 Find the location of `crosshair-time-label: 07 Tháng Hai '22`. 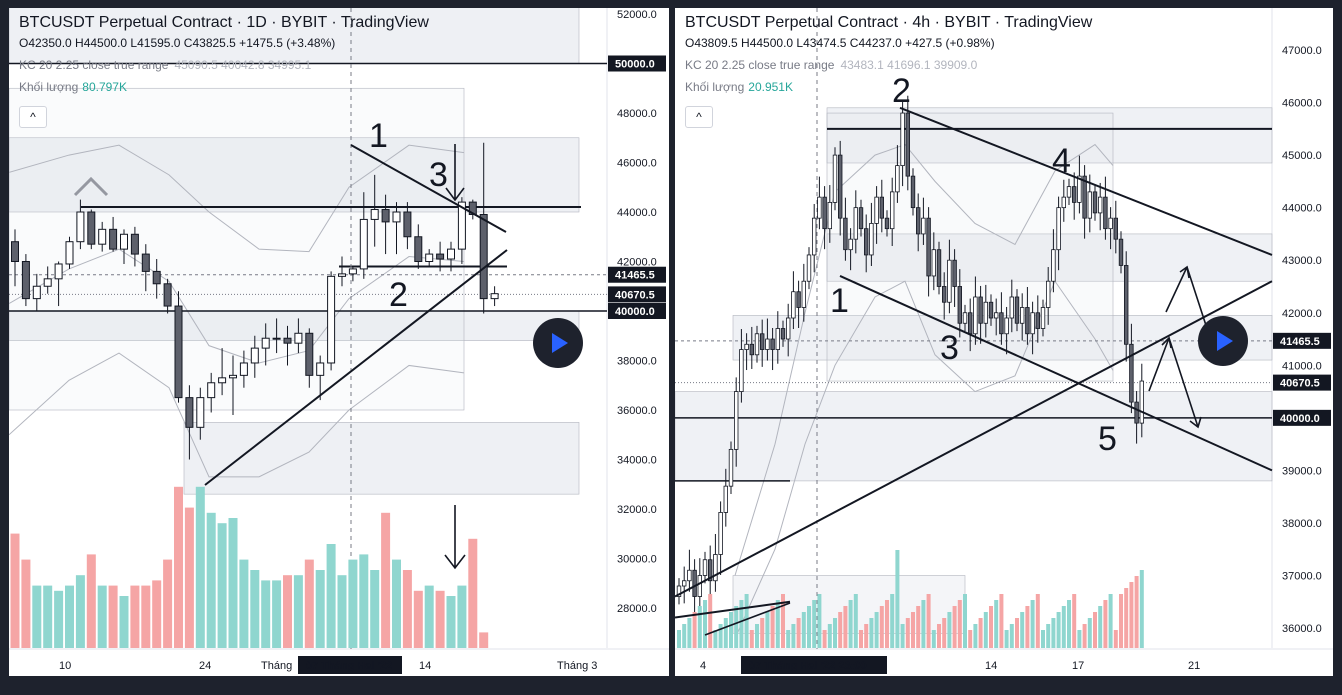

crosshair-time-label: 07 Tháng Hai '22 is located at coordinates (349, 666).